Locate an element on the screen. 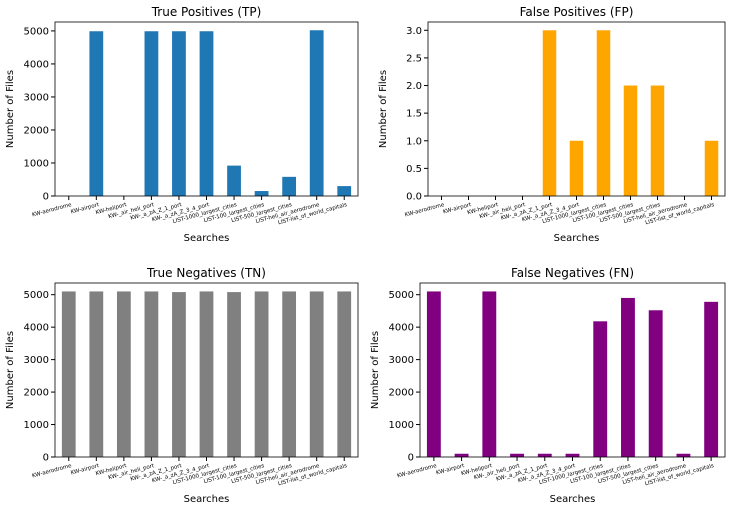 This screenshot has width=730, height=511. chart-title: False Negatives (FN) is located at coordinates (572, 273).